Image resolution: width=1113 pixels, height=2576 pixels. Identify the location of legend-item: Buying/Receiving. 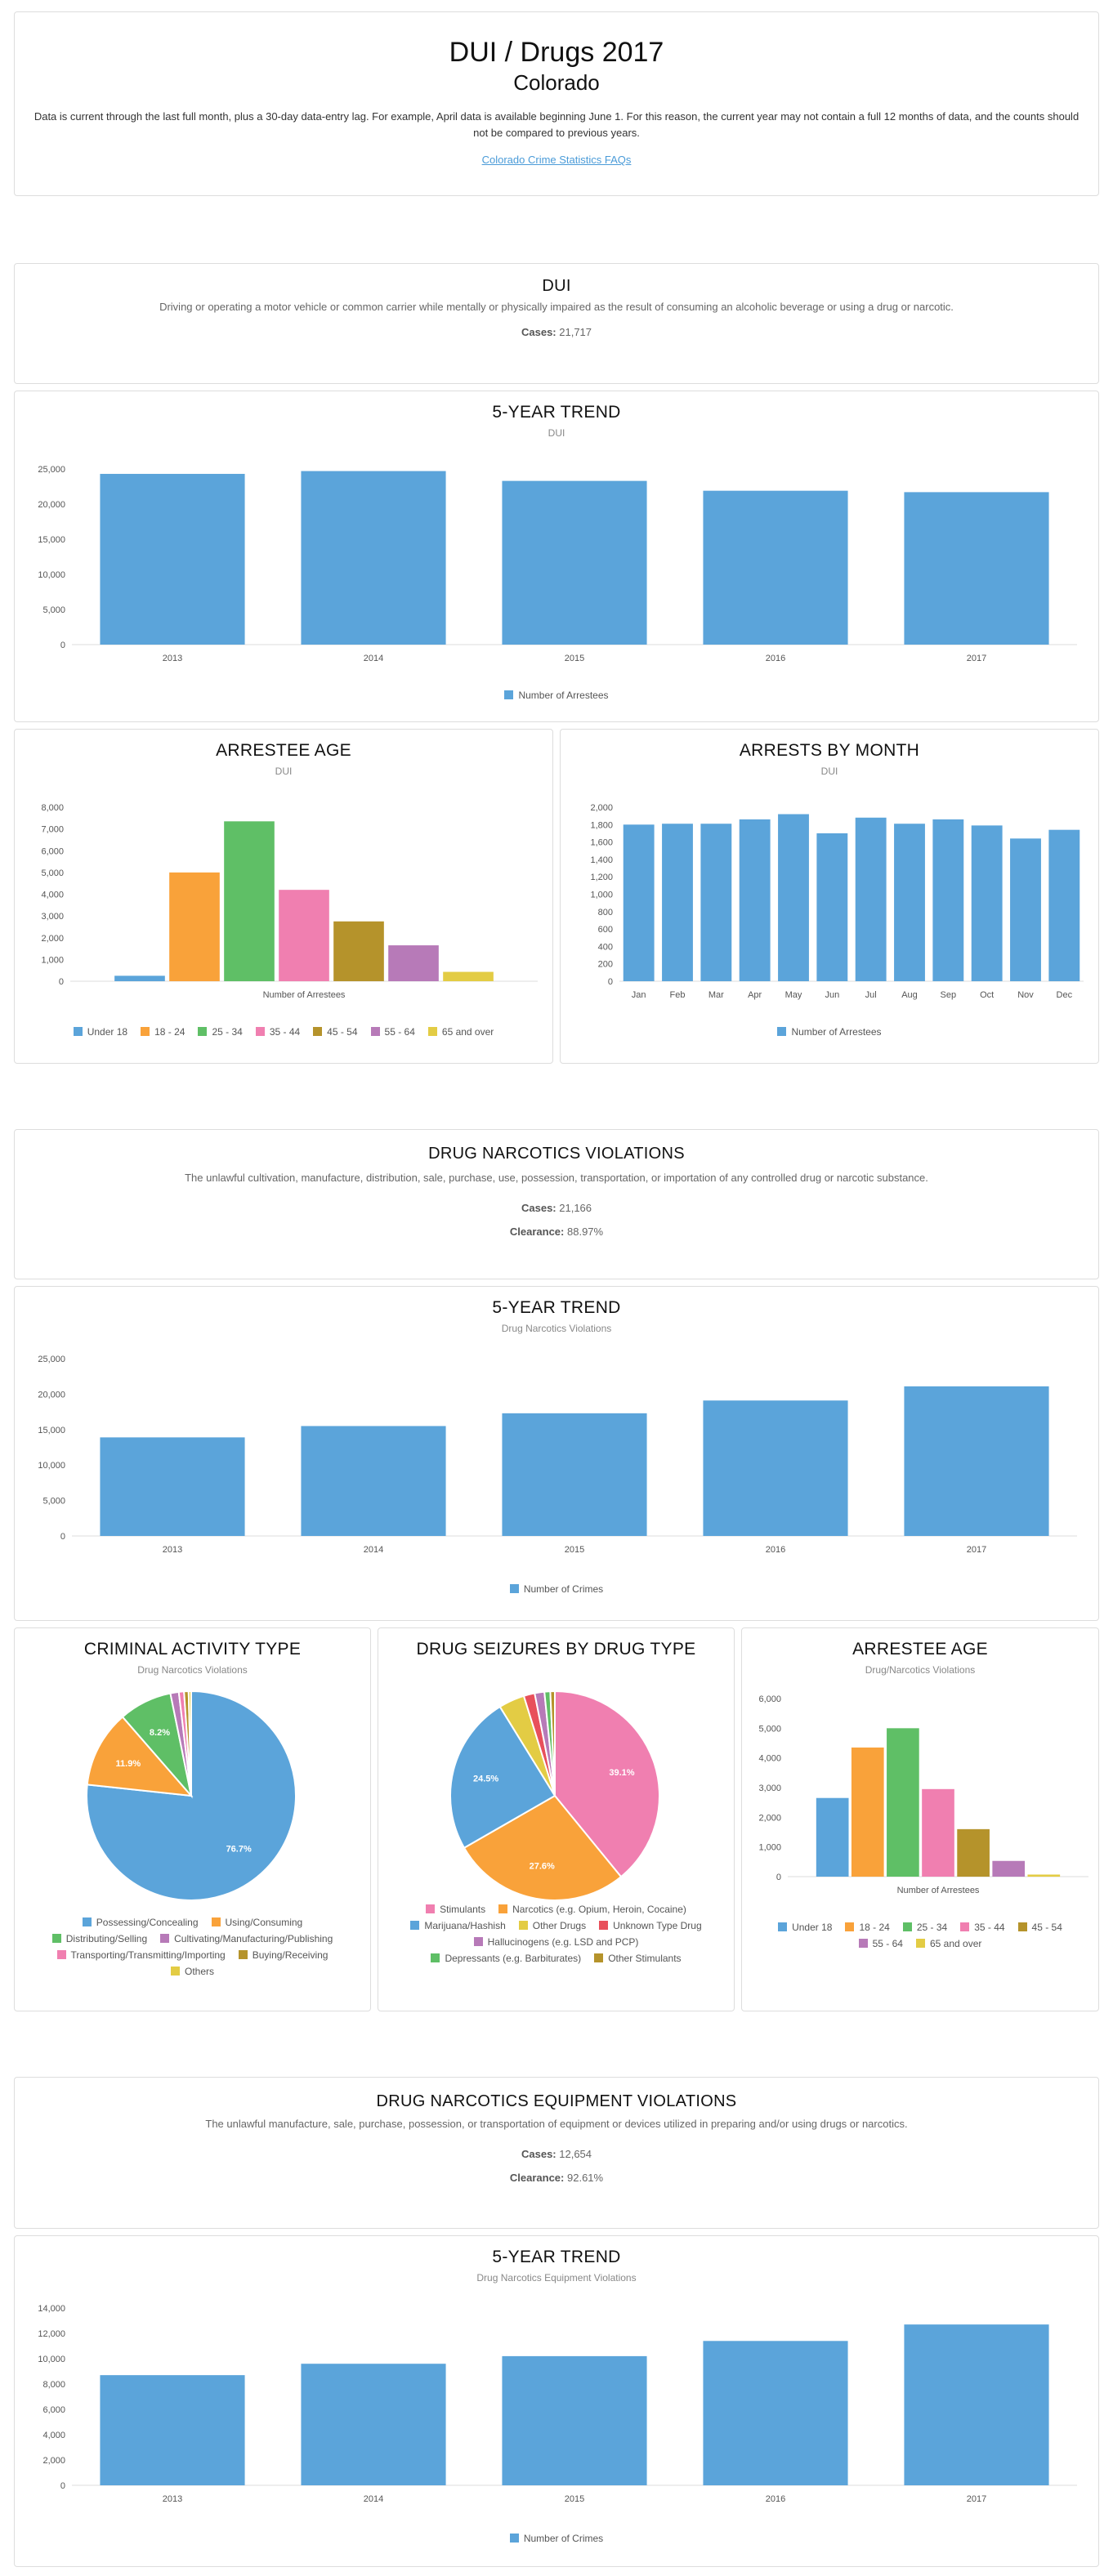
(283, 1955).